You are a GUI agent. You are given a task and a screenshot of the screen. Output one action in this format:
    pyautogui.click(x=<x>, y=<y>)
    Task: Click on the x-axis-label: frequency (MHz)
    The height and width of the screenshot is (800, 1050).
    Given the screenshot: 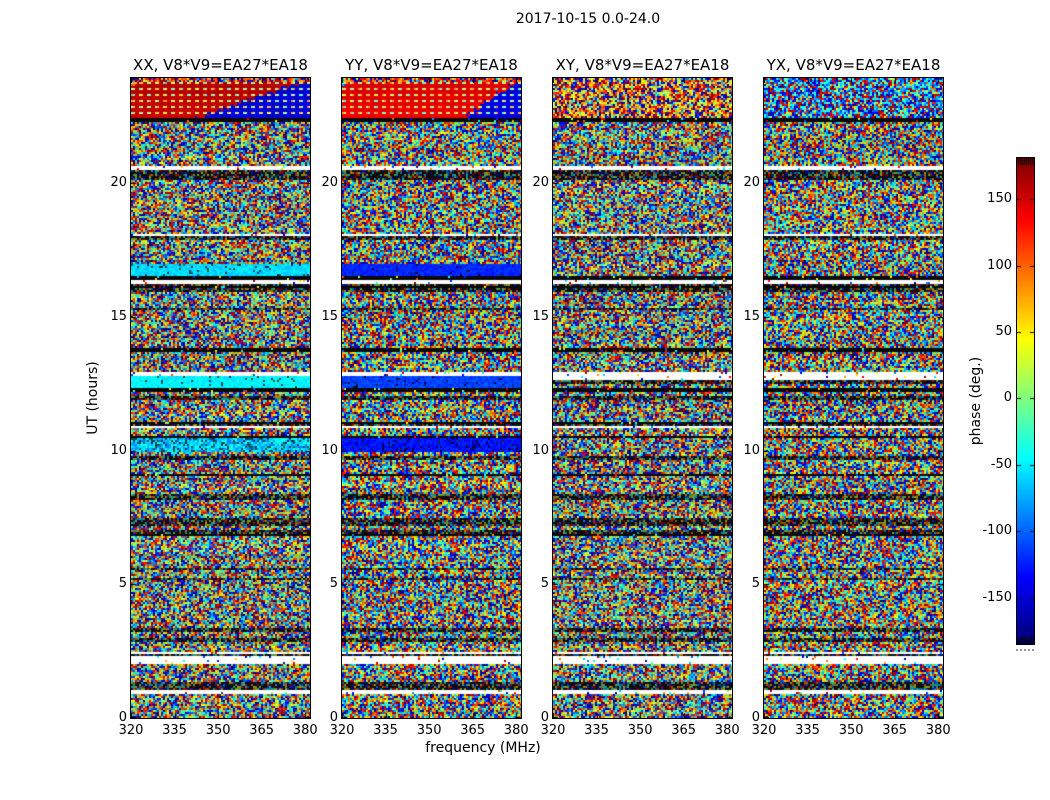 What is the action you would take?
    pyautogui.click(x=483, y=748)
    